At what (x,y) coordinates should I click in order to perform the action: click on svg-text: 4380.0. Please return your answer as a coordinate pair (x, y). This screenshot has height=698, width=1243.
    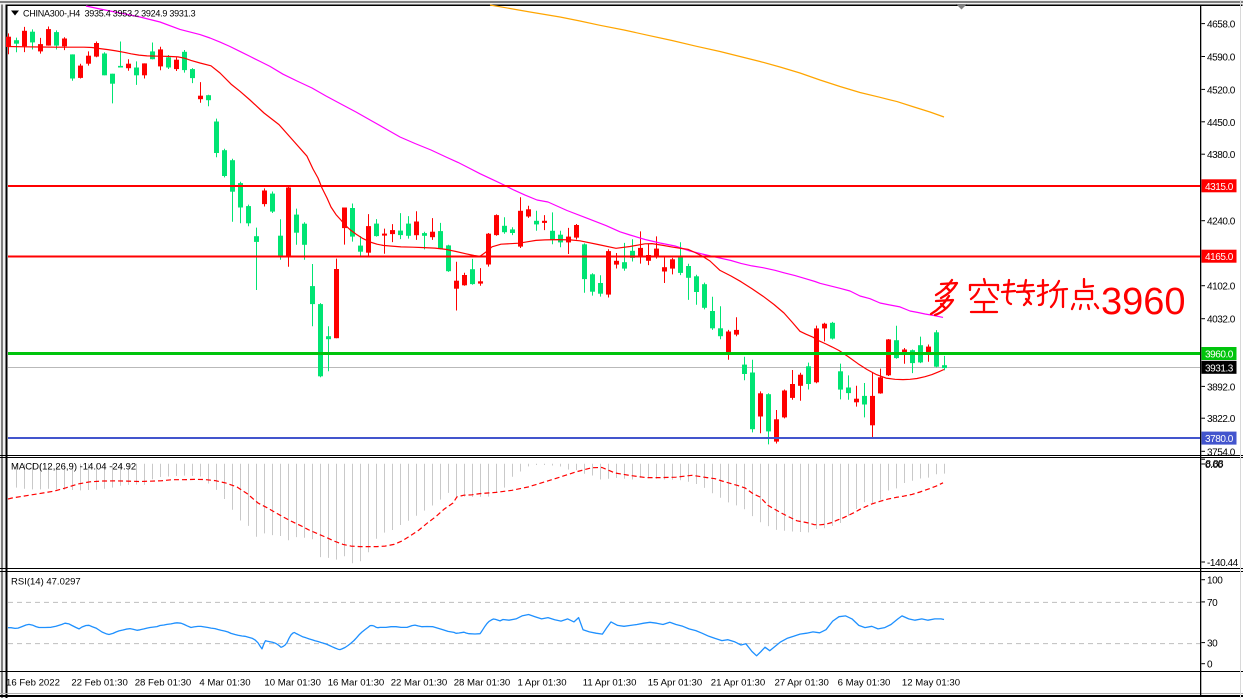
    Looking at the image, I should click on (1221, 155).